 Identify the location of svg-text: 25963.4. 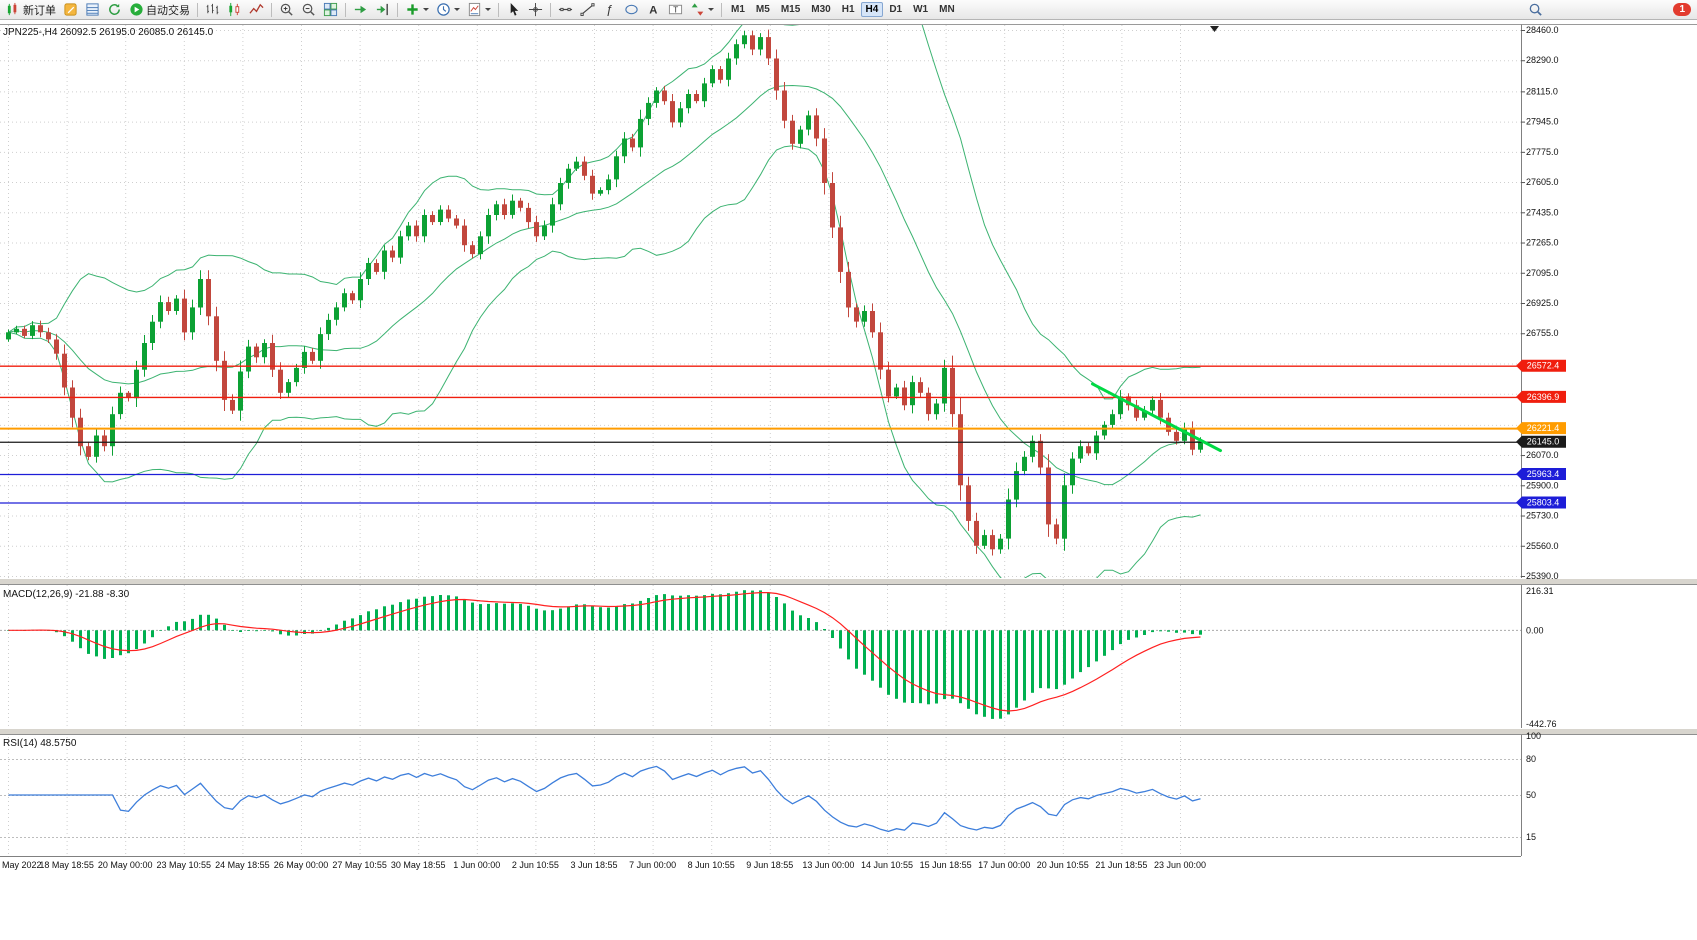
(1543, 474).